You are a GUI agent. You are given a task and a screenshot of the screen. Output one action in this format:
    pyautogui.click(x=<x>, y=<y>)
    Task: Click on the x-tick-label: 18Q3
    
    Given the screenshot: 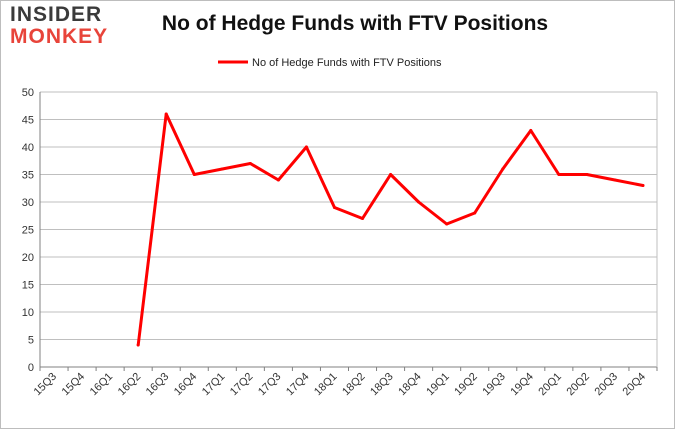 What is the action you would take?
    pyautogui.click(x=382, y=385)
    